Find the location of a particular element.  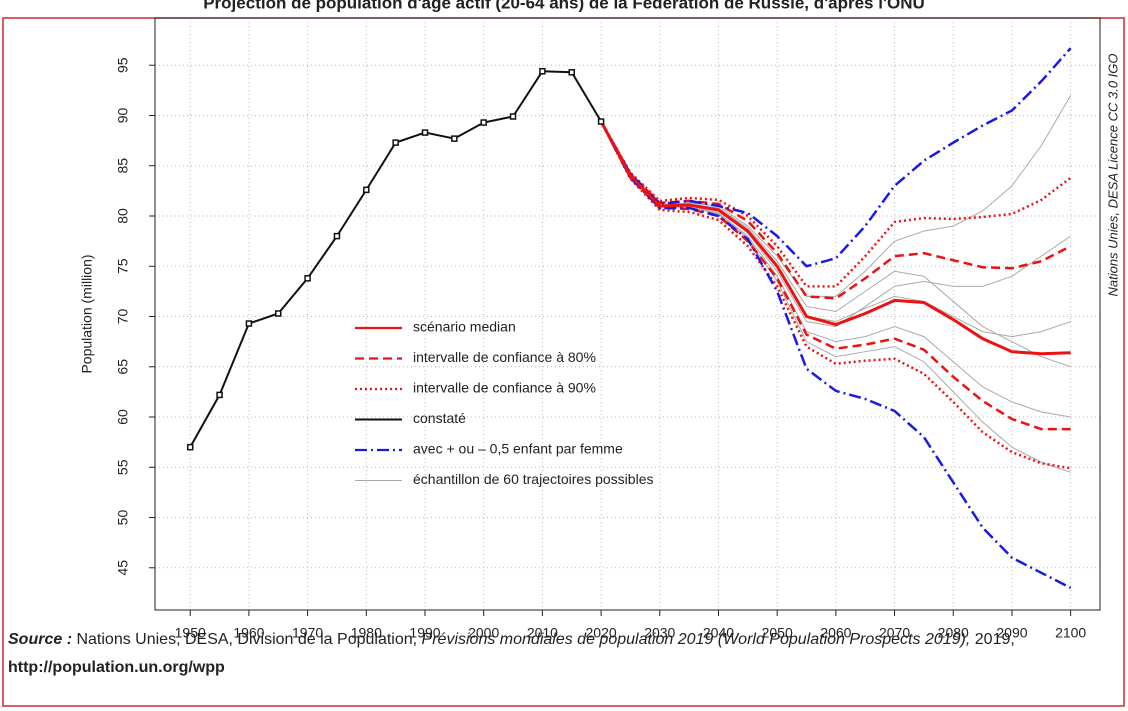

y-tick-label: 90 is located at coordinates (123, 115).